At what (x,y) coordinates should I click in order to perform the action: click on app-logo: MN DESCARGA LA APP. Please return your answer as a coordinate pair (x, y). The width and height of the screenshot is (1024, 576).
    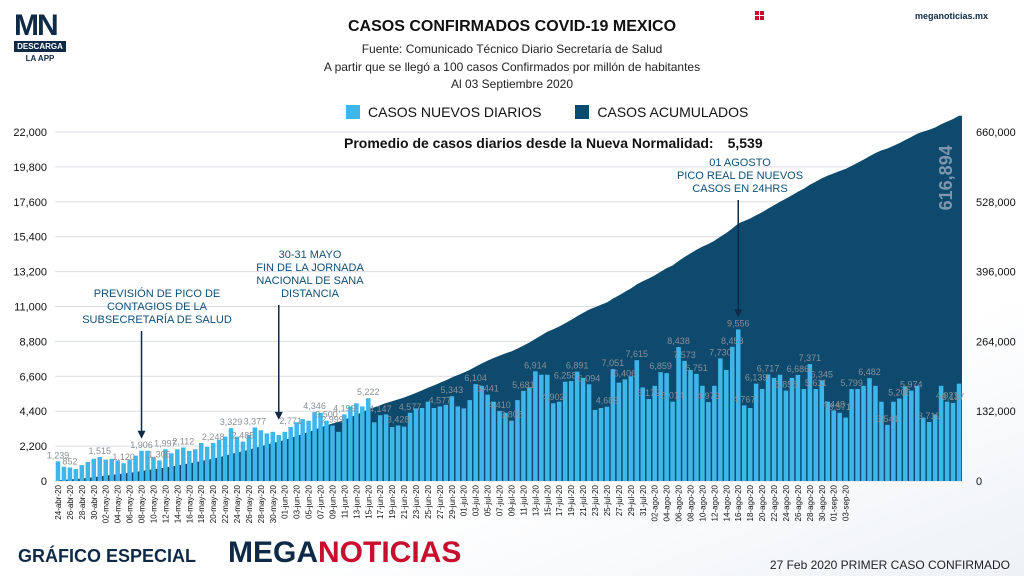
    Looking at the image, I should click on (40, 36).